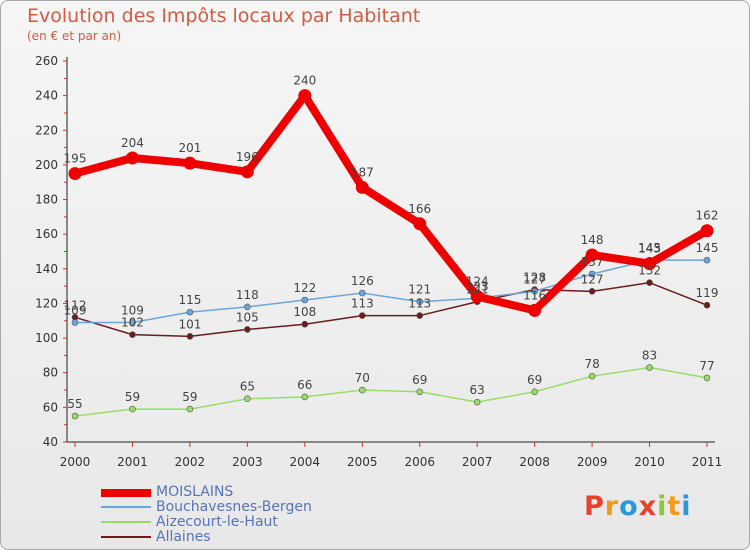 The image size is (750, 550). What do you see at coordinates (649, 356) in the screenshot?
I see `data-label-aizecourt-le-haut: 83` at bounding box center [649, 356].